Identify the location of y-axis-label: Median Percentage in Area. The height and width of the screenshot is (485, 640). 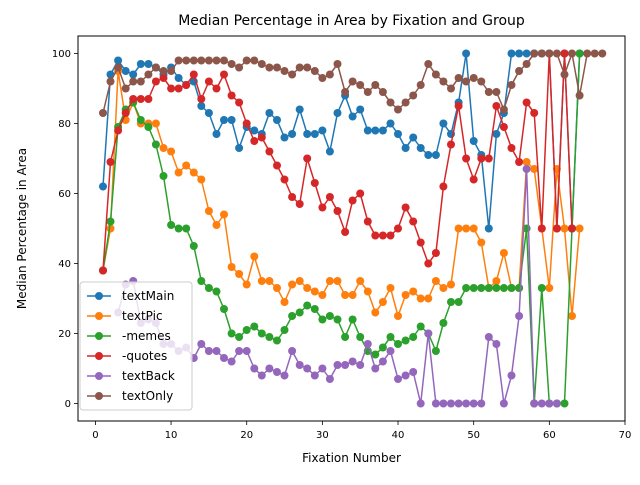
(22, 228).